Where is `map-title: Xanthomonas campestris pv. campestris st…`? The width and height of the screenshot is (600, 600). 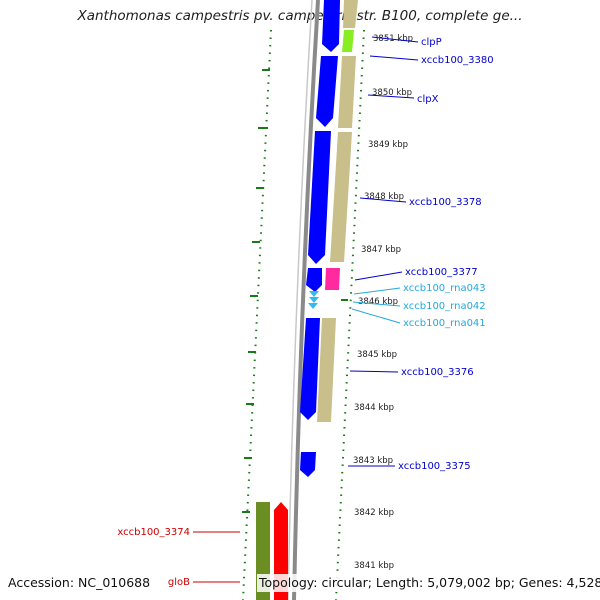
map-title: Xanthomonas campestris pv. campestris st… is located at coordinates (300, 16).